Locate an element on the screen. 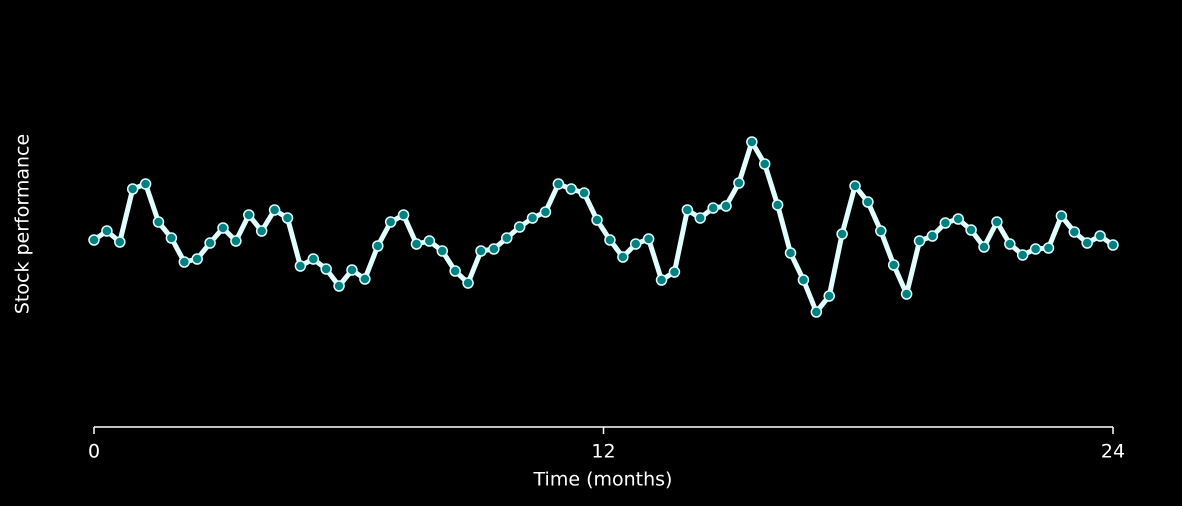 The image size is (1182, 506). x-tick-label: 0 is located at coordinates (94, 452).